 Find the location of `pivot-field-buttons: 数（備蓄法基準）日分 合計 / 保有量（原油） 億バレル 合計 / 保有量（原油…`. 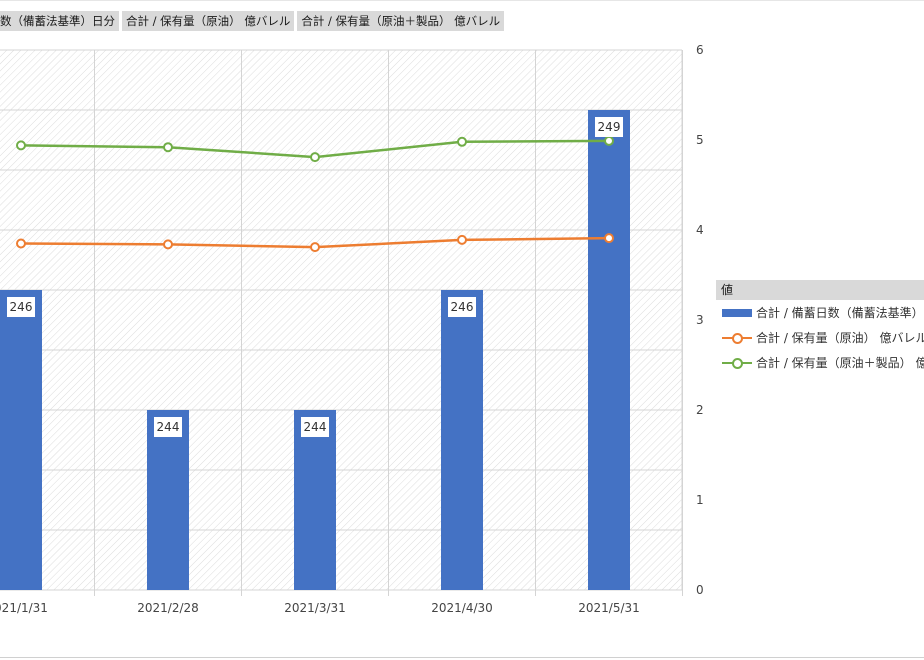

pivot-field-buttons: 数（備蓄法基準）日分 合計 / 保有量（原油） 億バレル 合計 / 保有量（原油… is located at coordinates (252, 21).